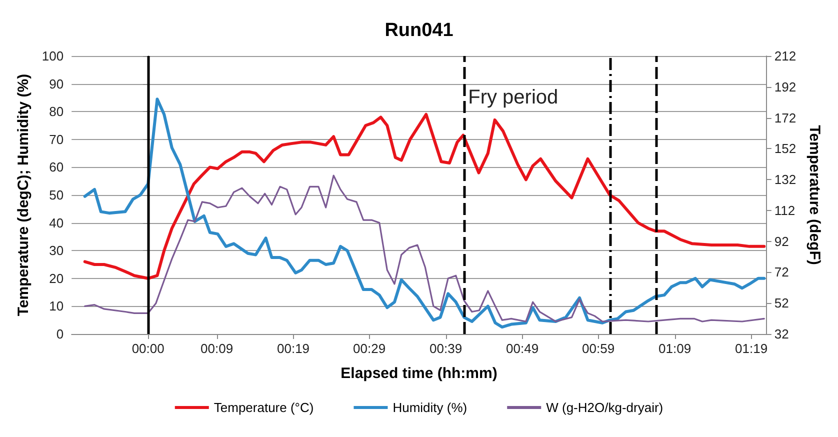 The image size is (838, 437). I want to click on y-tick-label: 10, so click(56, 306).